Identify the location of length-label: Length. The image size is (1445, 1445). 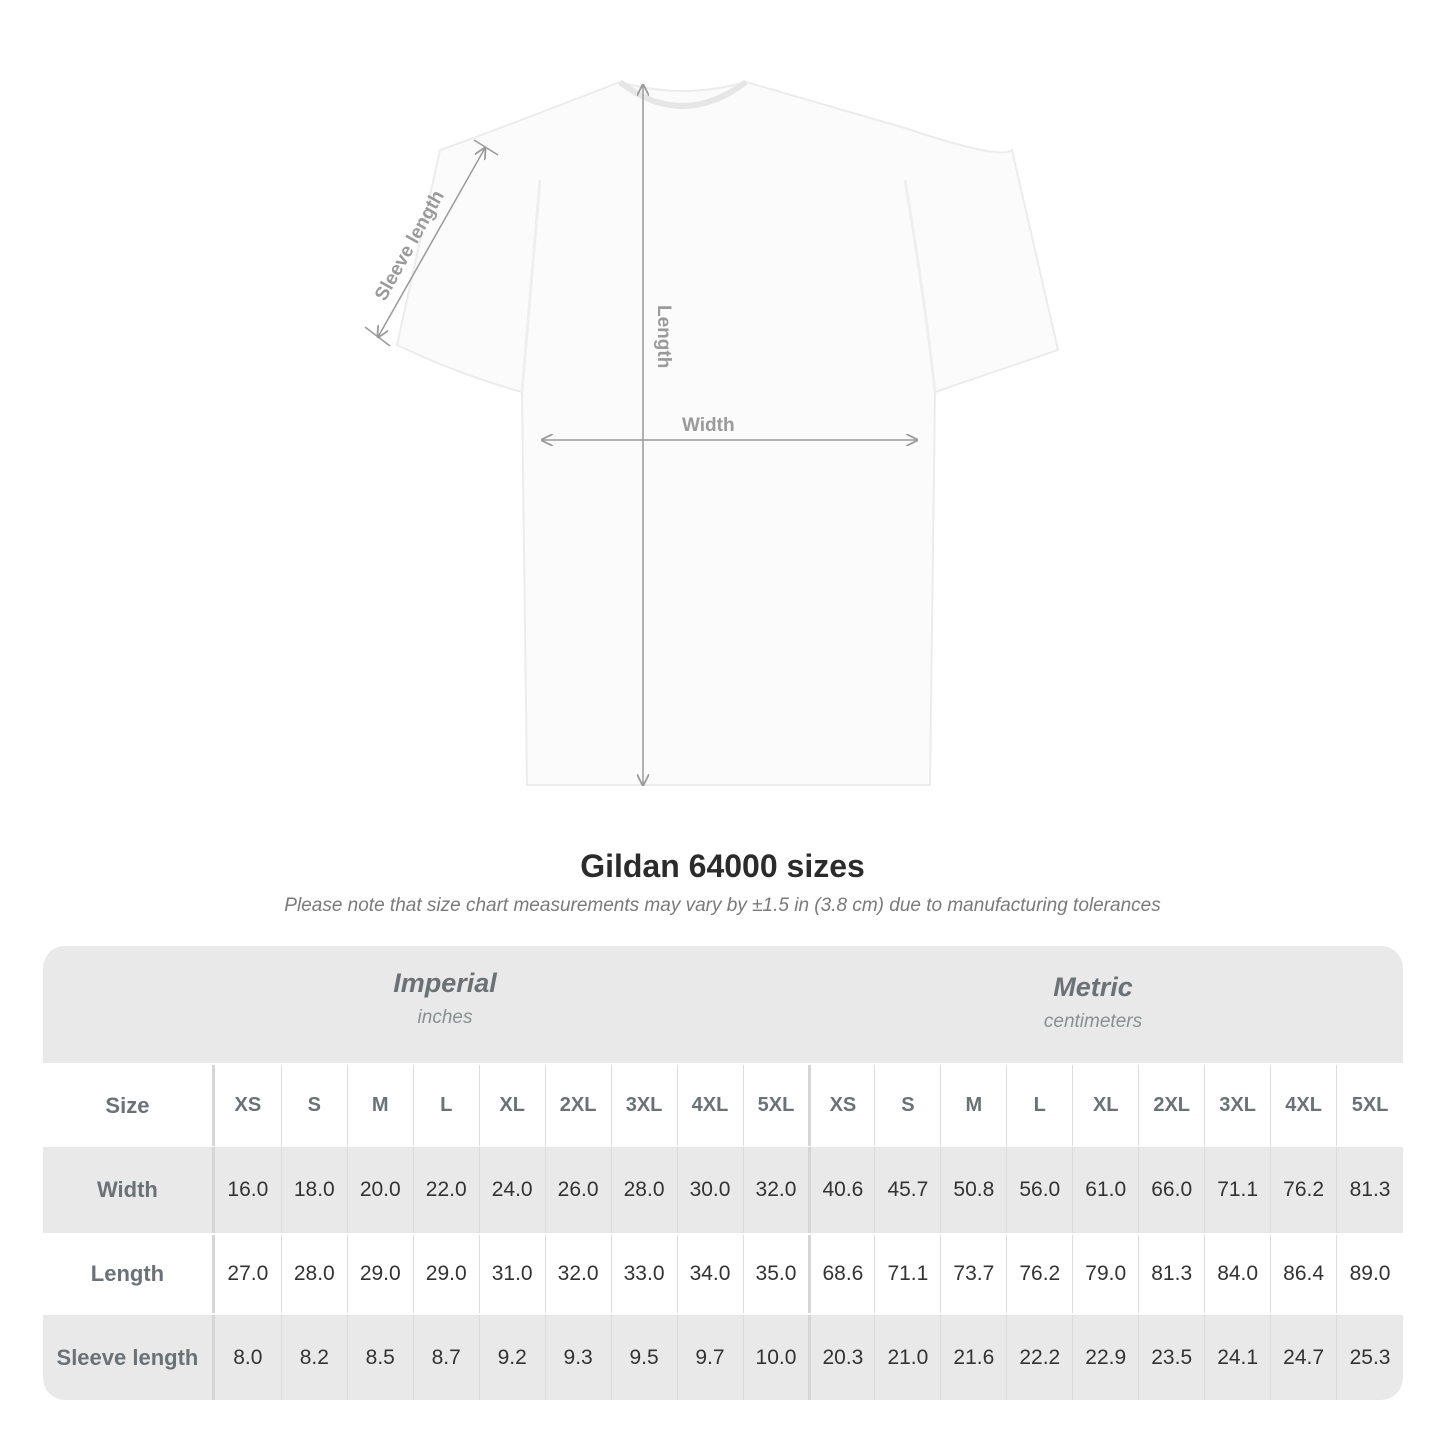
(663, 336).